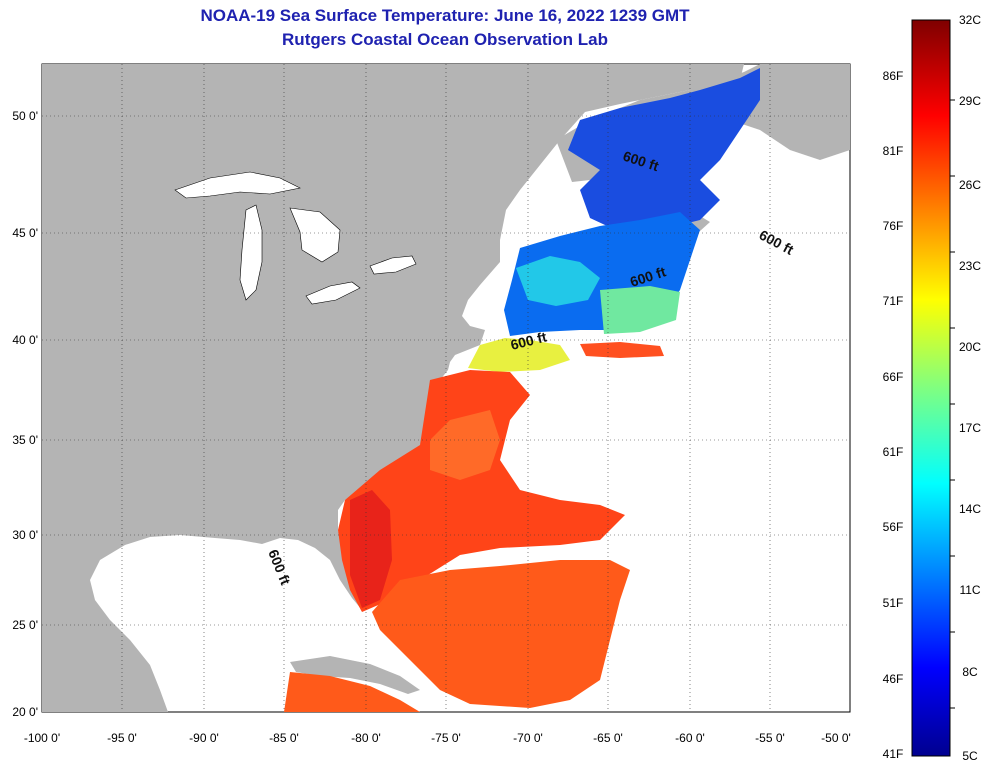 Image resolution: width=984 pixels, height=770 pixels. Describe the element at coordinates (893, 754) in the screenshot. I see `colorbar-f-label: 41F` at that location.